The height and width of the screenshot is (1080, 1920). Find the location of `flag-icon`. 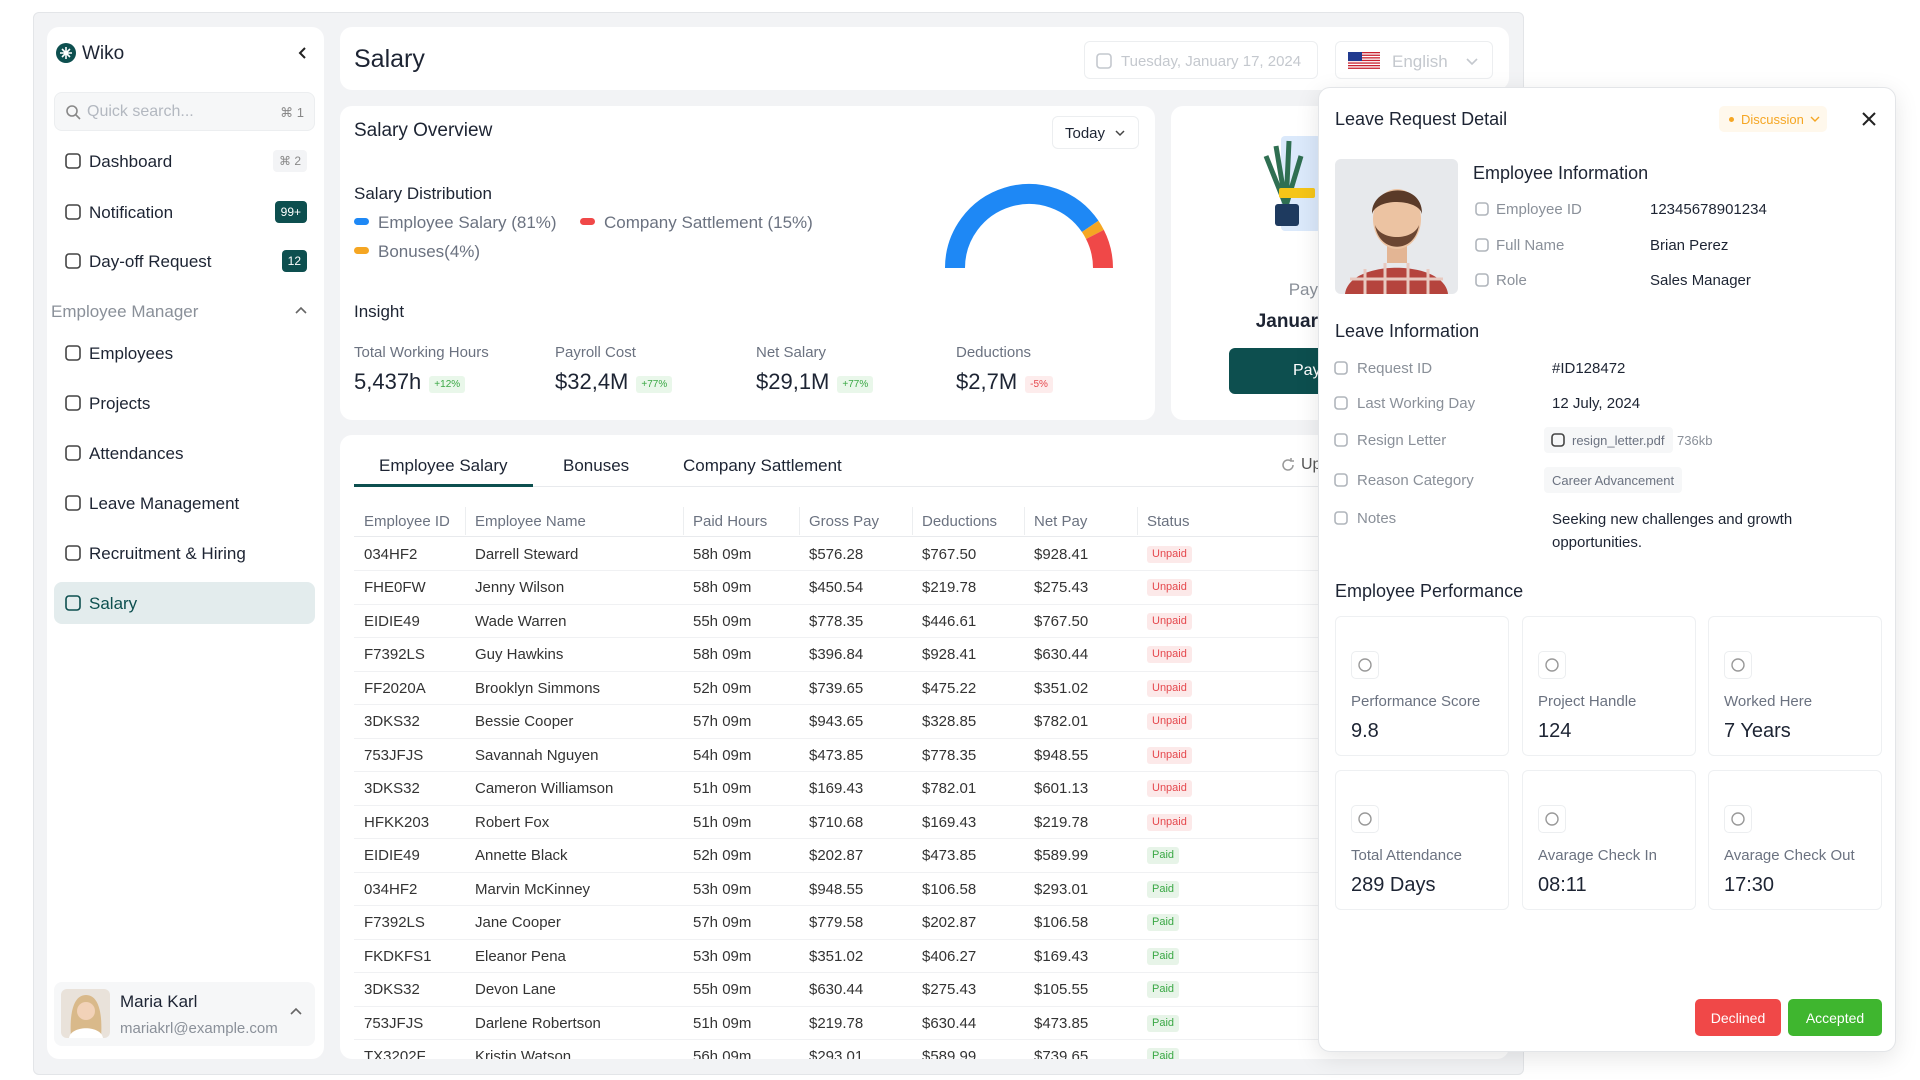

flag-icon is located at coordinates (1364, 61).